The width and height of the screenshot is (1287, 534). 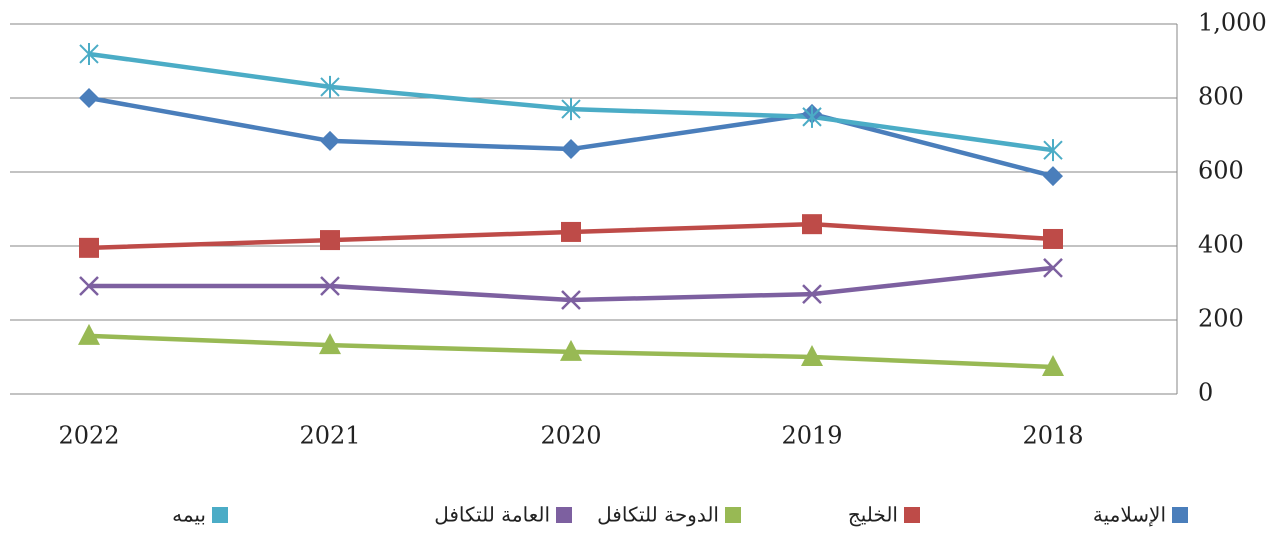 What do you see at coordinates (571, 284) in the screenshot?
I see `series-line` at bounding box center [571, 284].